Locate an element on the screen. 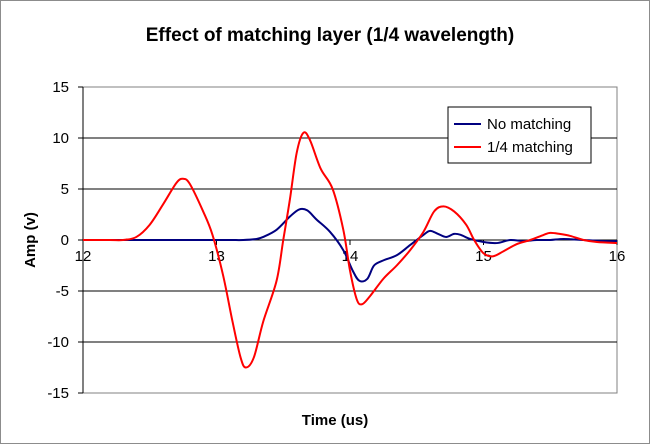  x-tick-label: 16 is located at coordinates (617, 256).